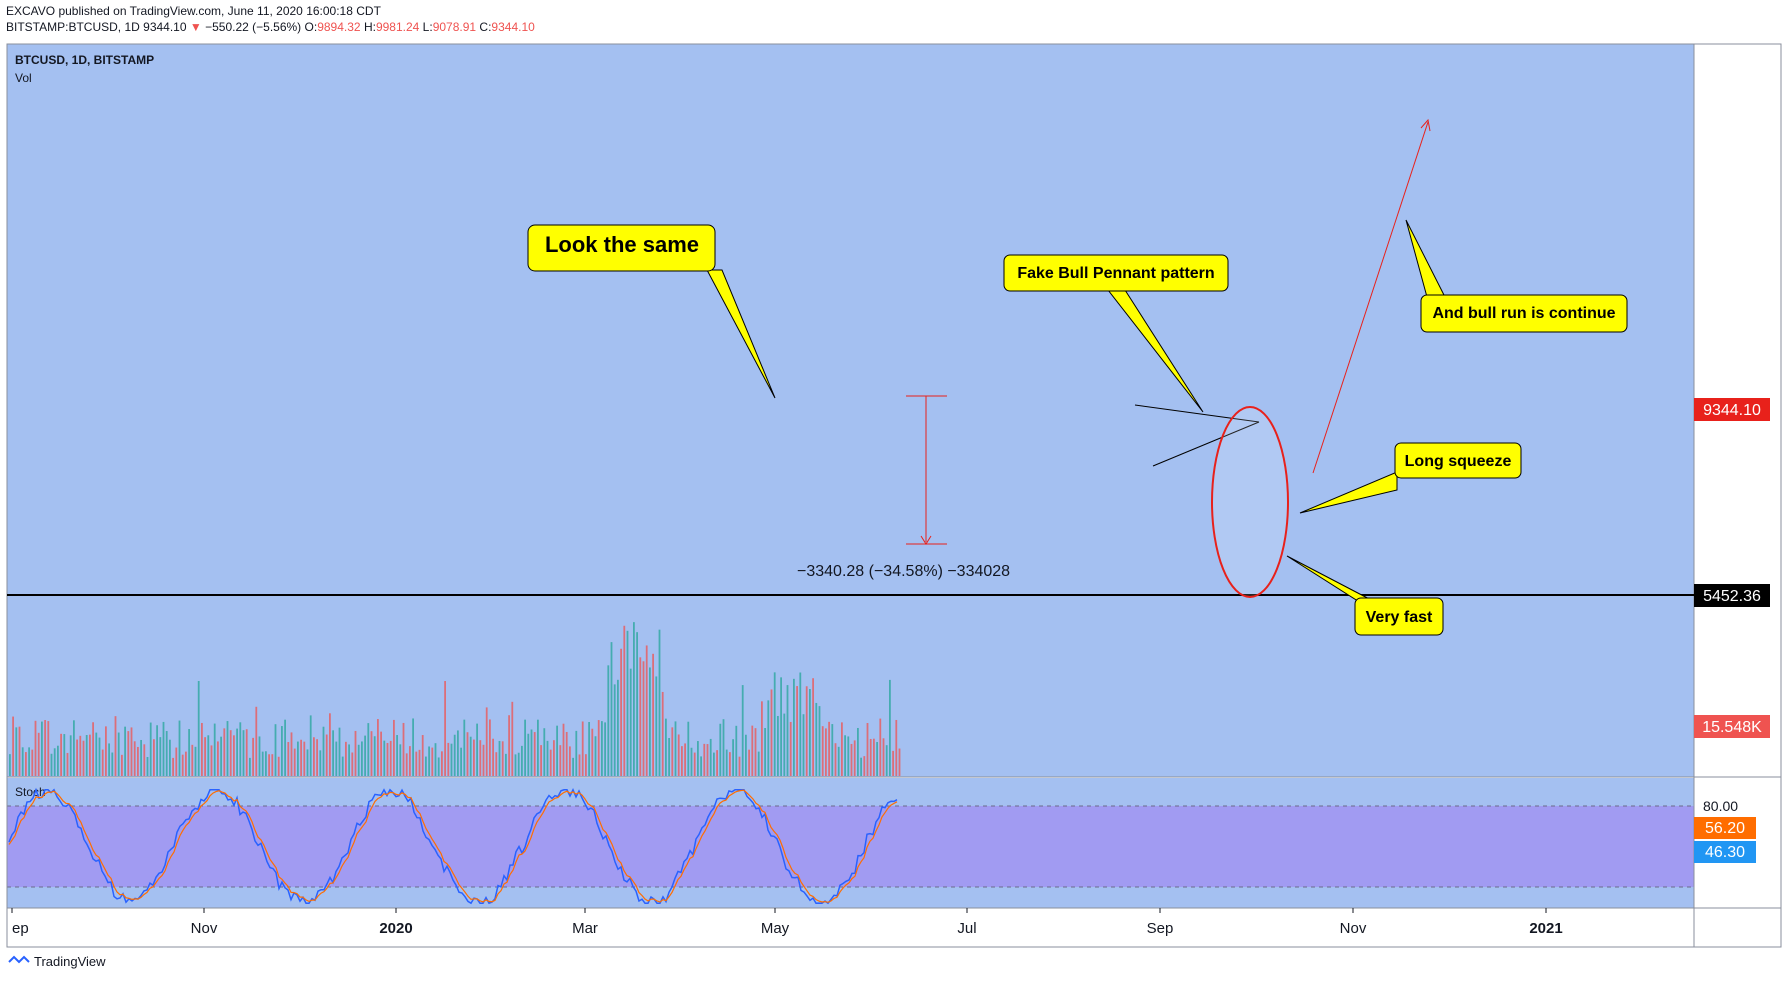 Image resolution: width=1783 pixels, height=983 pixels. What do you see at coordinates (1732, 726) in the screenshot?
I see `volume-badge: 15.548K` at bounding box center [1732, 726].